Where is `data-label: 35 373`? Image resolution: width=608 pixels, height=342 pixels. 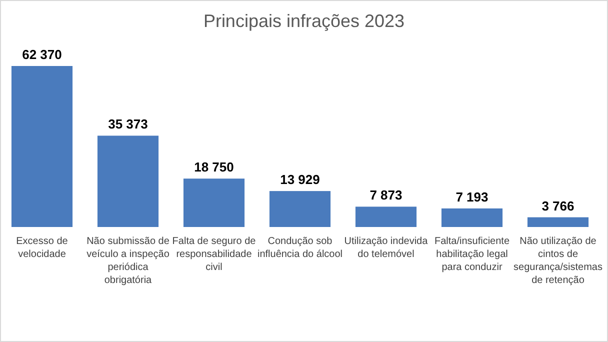 data-label: 35 373 is located at coordinates (128, 124).